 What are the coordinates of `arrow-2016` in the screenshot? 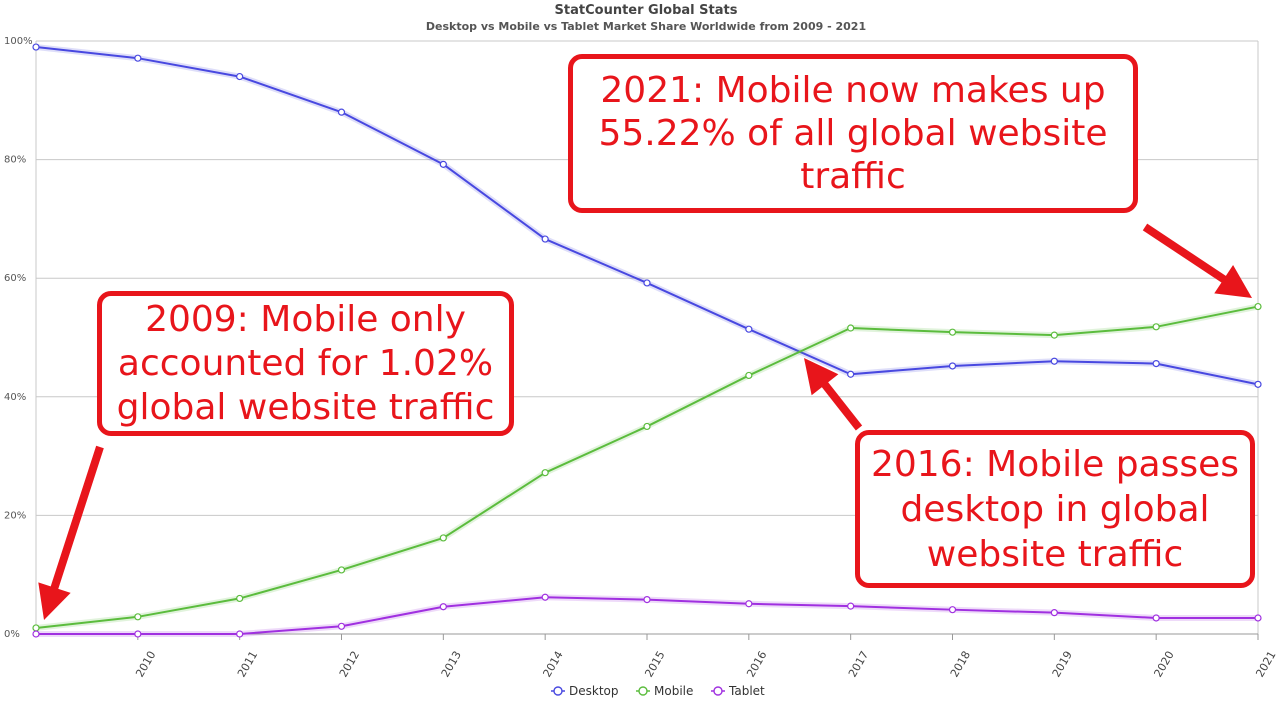 It's located at (833, 394).